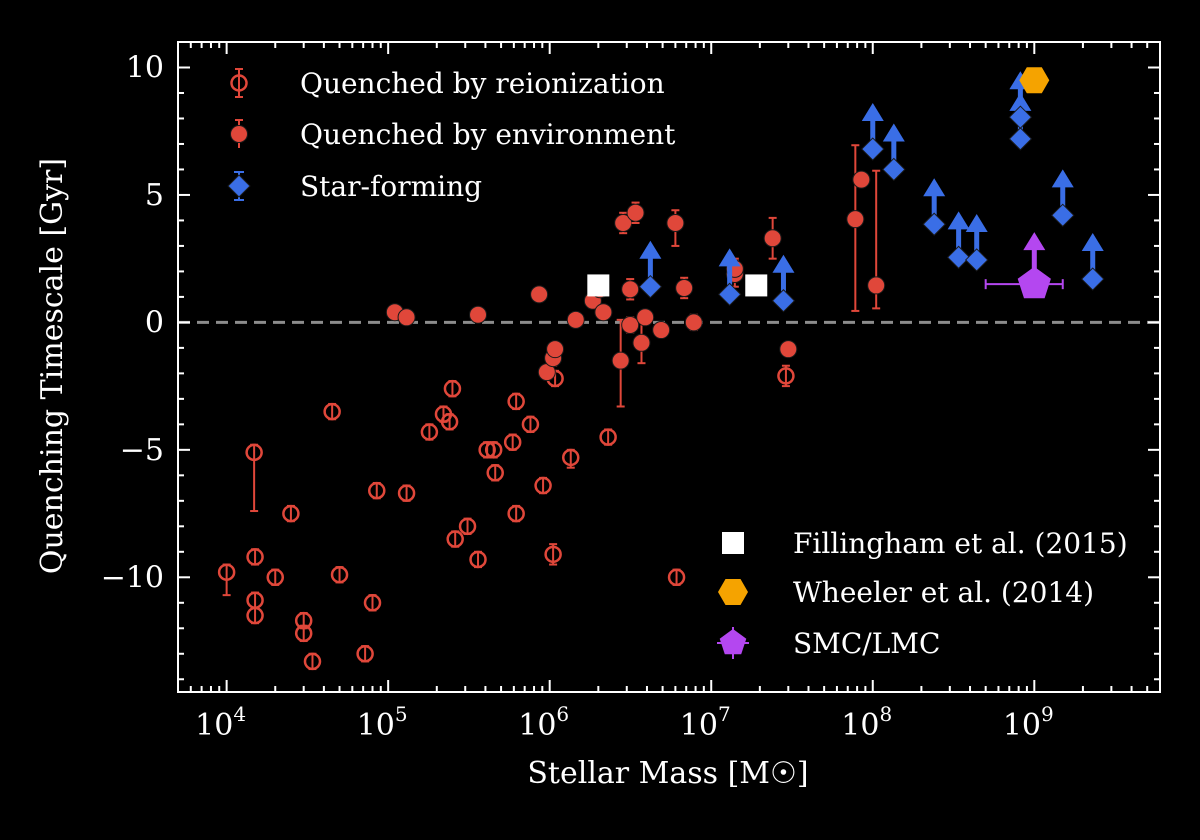 The width and height of the screenshot is (1200, 840). I want to click on point-0-9-marker, so click(312, 661).